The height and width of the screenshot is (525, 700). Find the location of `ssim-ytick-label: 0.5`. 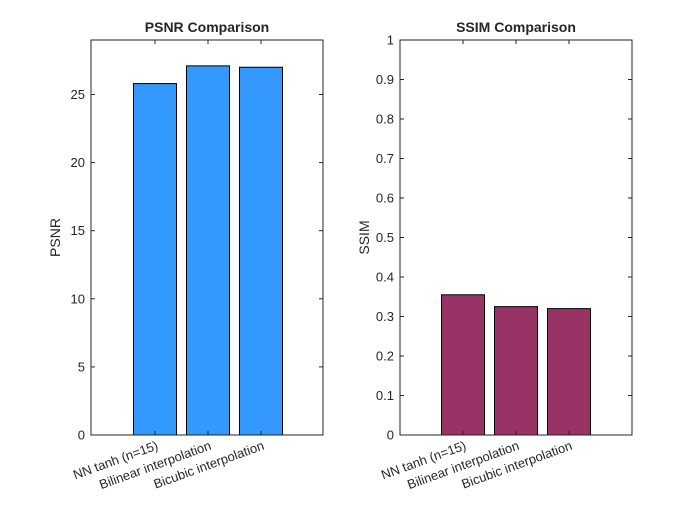

ssim-ytick-label: 0.5 is located at coordinates (385, 237).